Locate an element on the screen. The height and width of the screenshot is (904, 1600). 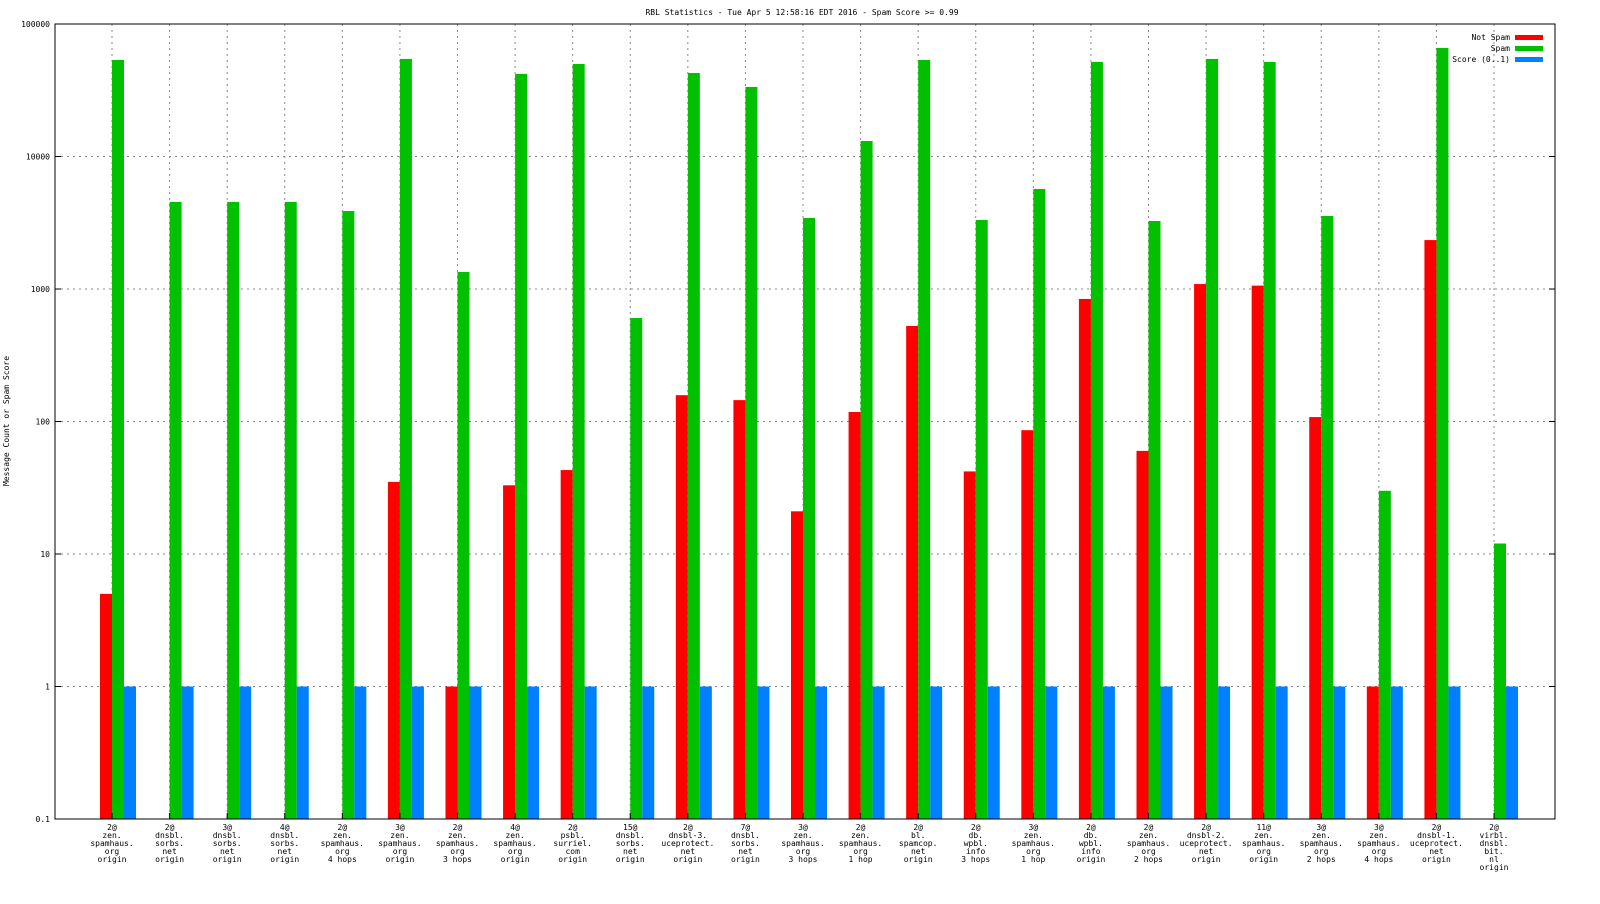
x-tick-label: 15@ dnsbl. sorbs. net origin is located at coordinates (630, 843).